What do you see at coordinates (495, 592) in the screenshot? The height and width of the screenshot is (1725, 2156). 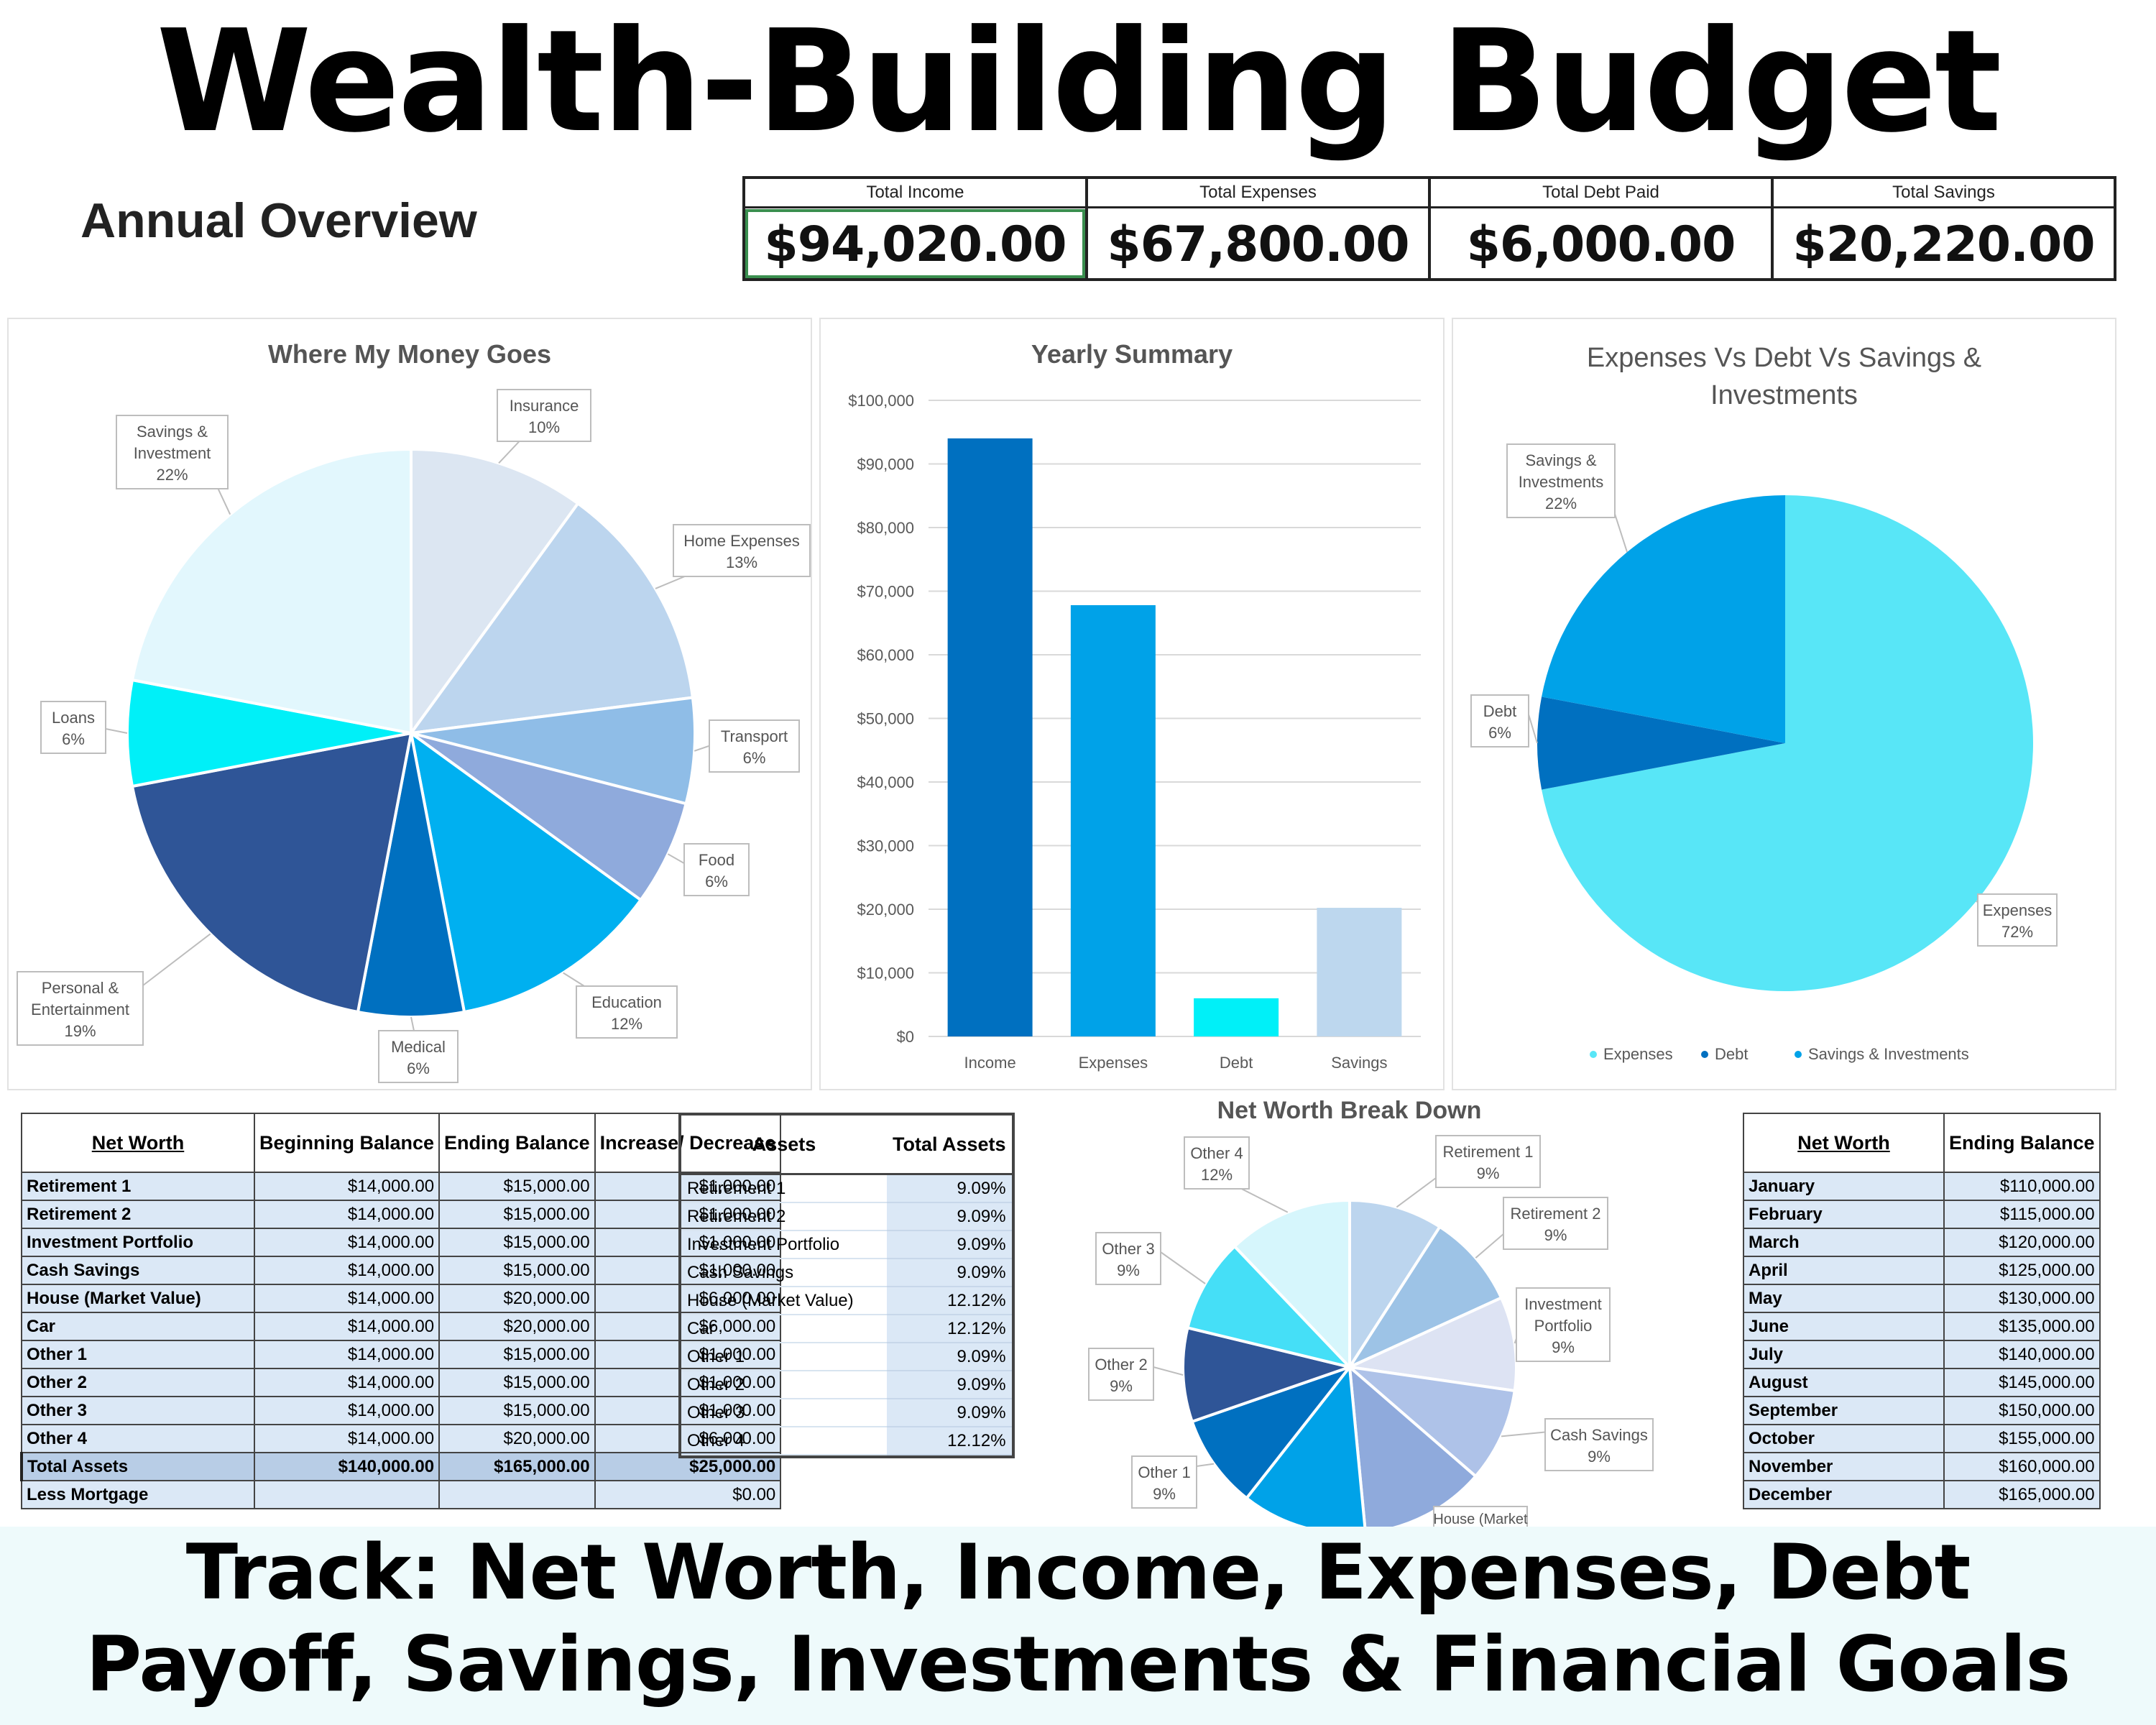 I see `money-goes-slice-insurance` at bounding box center [495, 592].